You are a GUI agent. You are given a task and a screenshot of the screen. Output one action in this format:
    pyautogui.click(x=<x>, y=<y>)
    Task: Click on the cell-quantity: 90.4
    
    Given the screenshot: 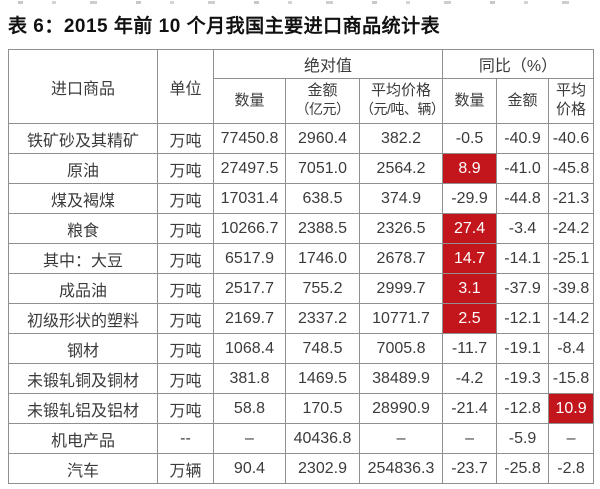 What is the action you would take?
    pyautogui.click(x=249, y=468)
    